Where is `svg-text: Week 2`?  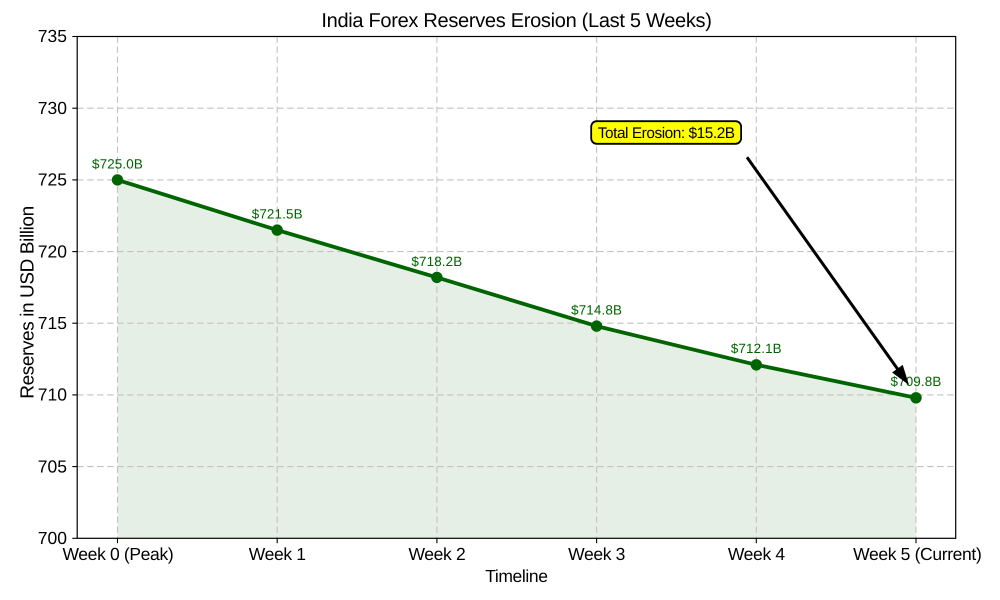
svg-text: Week 2 is located at coordinates (436, 554).